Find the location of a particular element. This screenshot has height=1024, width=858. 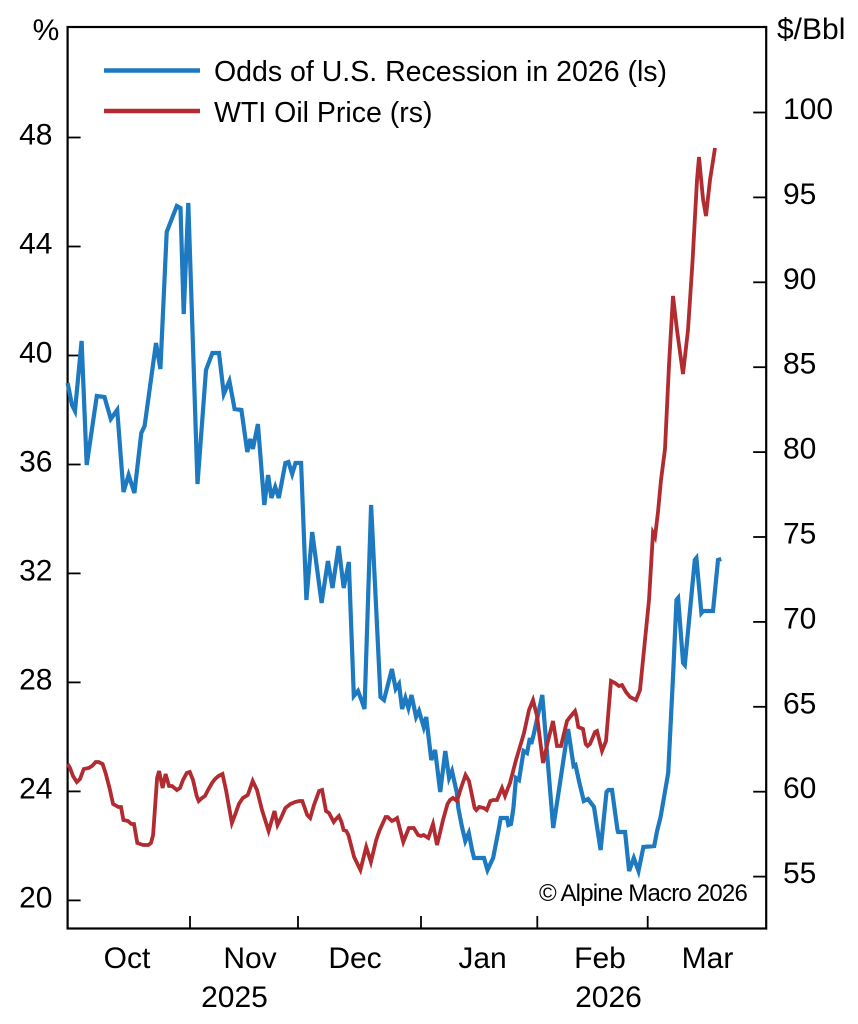

svg-text: Dec is located at coordinates (354, 958).